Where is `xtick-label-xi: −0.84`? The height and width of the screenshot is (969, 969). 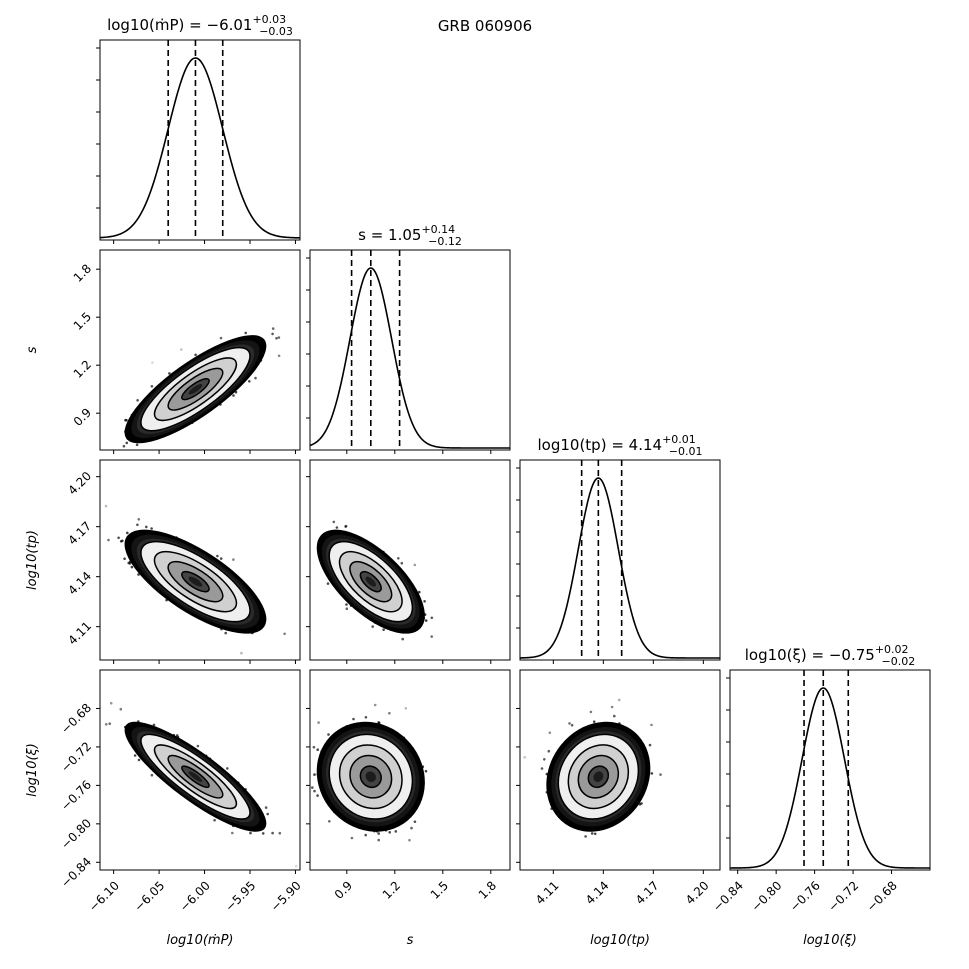
xtick-label-xi: −0.84 is located at coordinates (728, 896).